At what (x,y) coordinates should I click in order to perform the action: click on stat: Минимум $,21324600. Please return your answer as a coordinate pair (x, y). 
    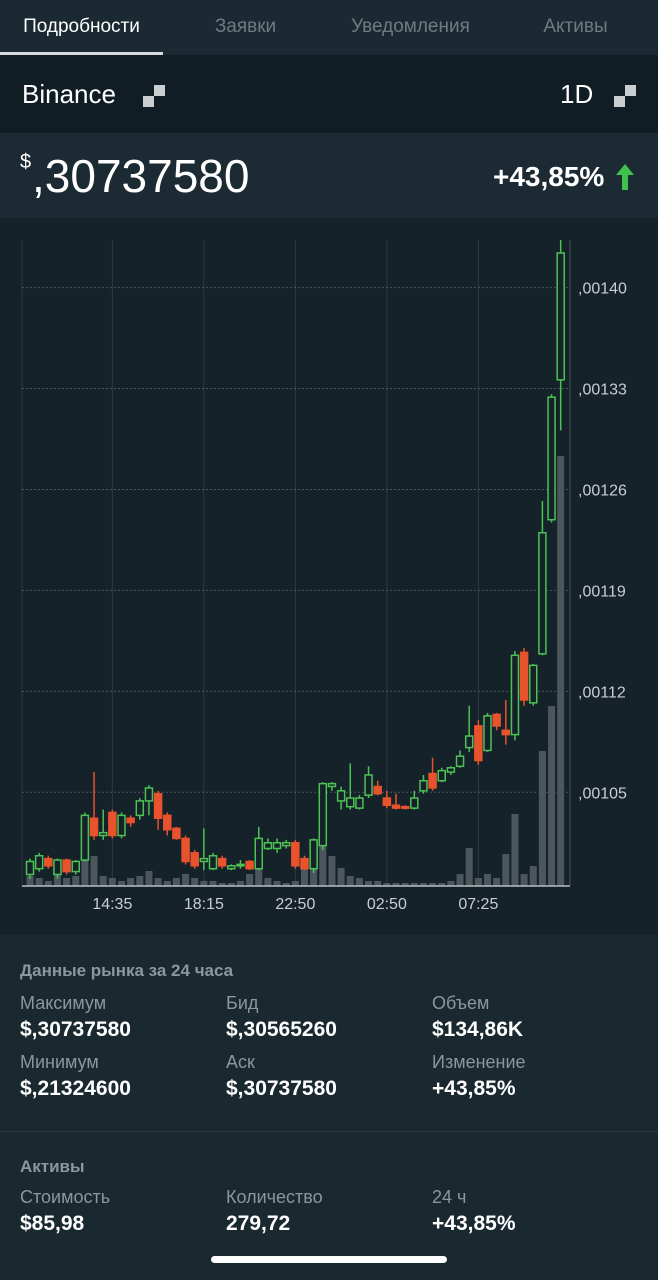
    Looking at the image, I should click on (123, 1076).